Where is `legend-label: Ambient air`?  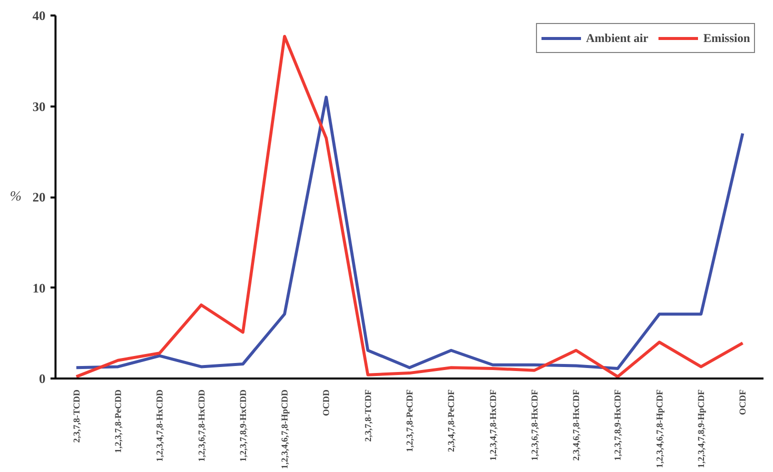
legend-label: Ambient air is located at coordinates (617, 38).